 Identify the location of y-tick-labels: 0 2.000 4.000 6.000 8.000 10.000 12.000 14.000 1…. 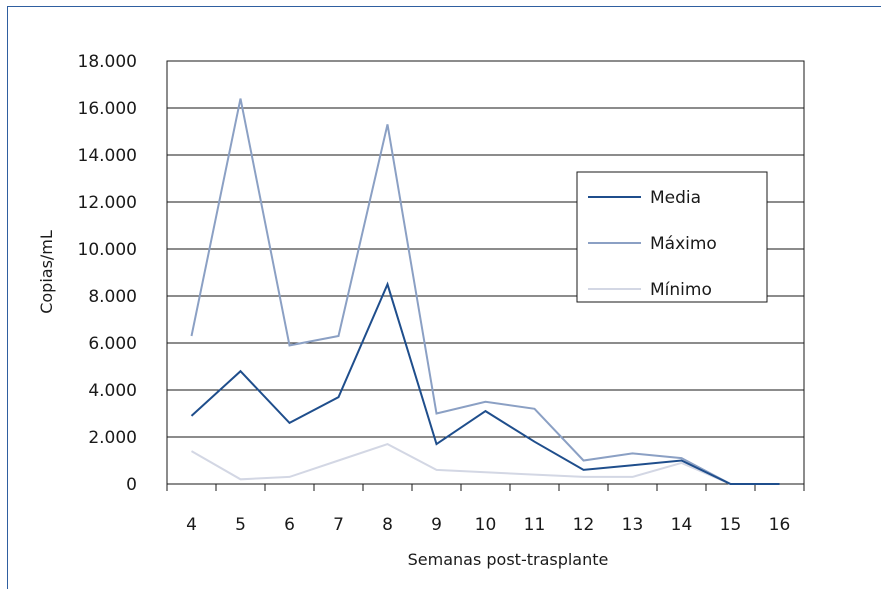
(107, 273).